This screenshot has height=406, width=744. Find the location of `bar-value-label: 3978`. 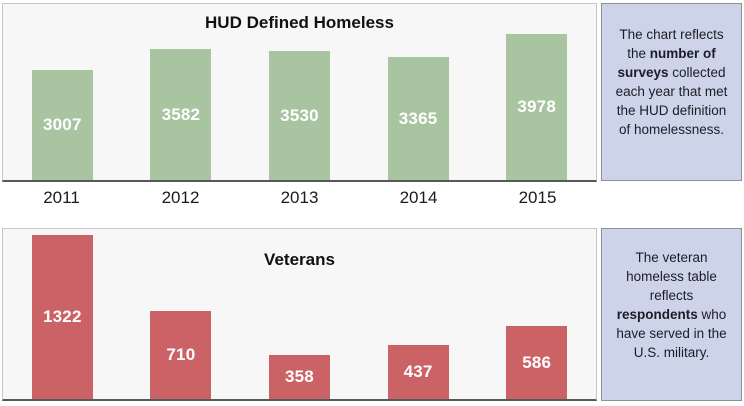

bar-value-label: 3978 is located at coordinates (536, 106).